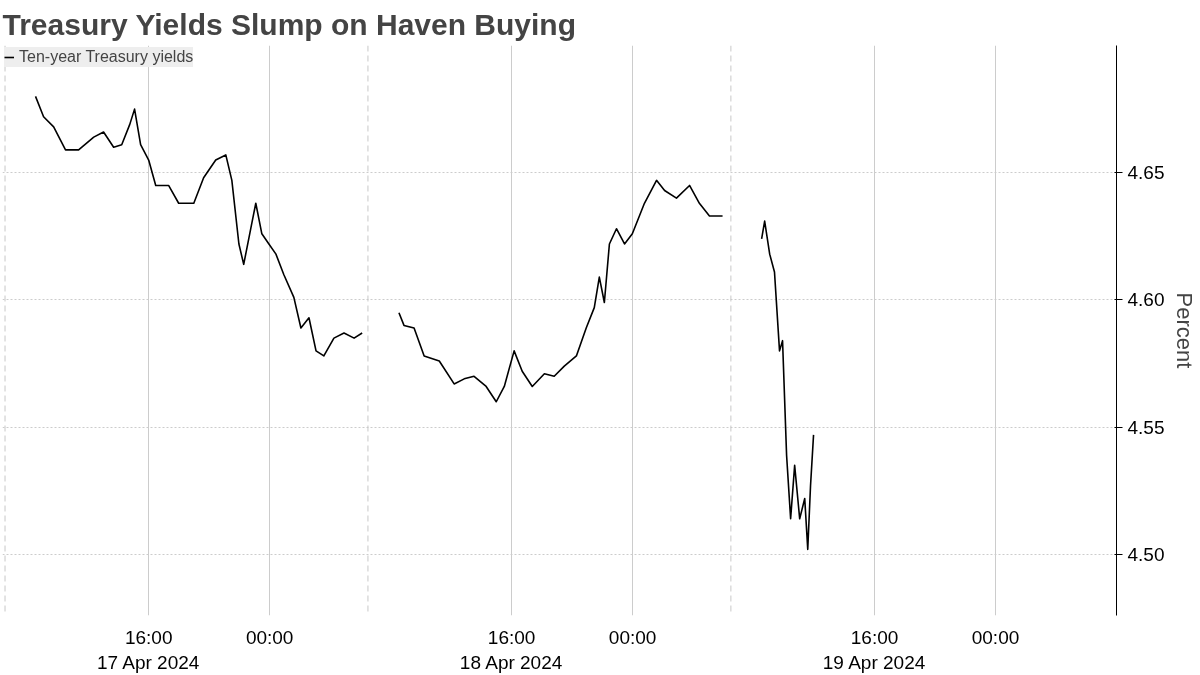 The width and height of the screenshot is (1200, 675). What do you see at coordinates (1146, 173) in the screenshot?
I see `y-tick-label: 4.65` at bounding box center [1146, 173].